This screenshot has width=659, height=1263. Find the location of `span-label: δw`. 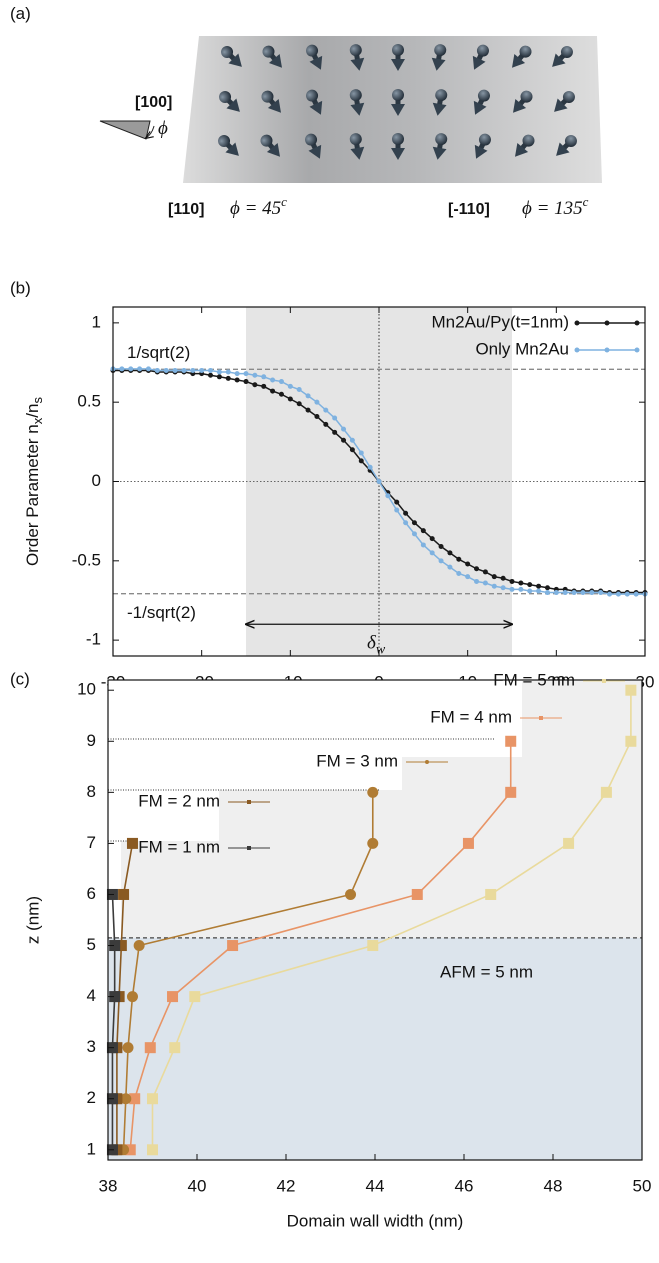

span-label: δw is located at coordinates (376, 645).